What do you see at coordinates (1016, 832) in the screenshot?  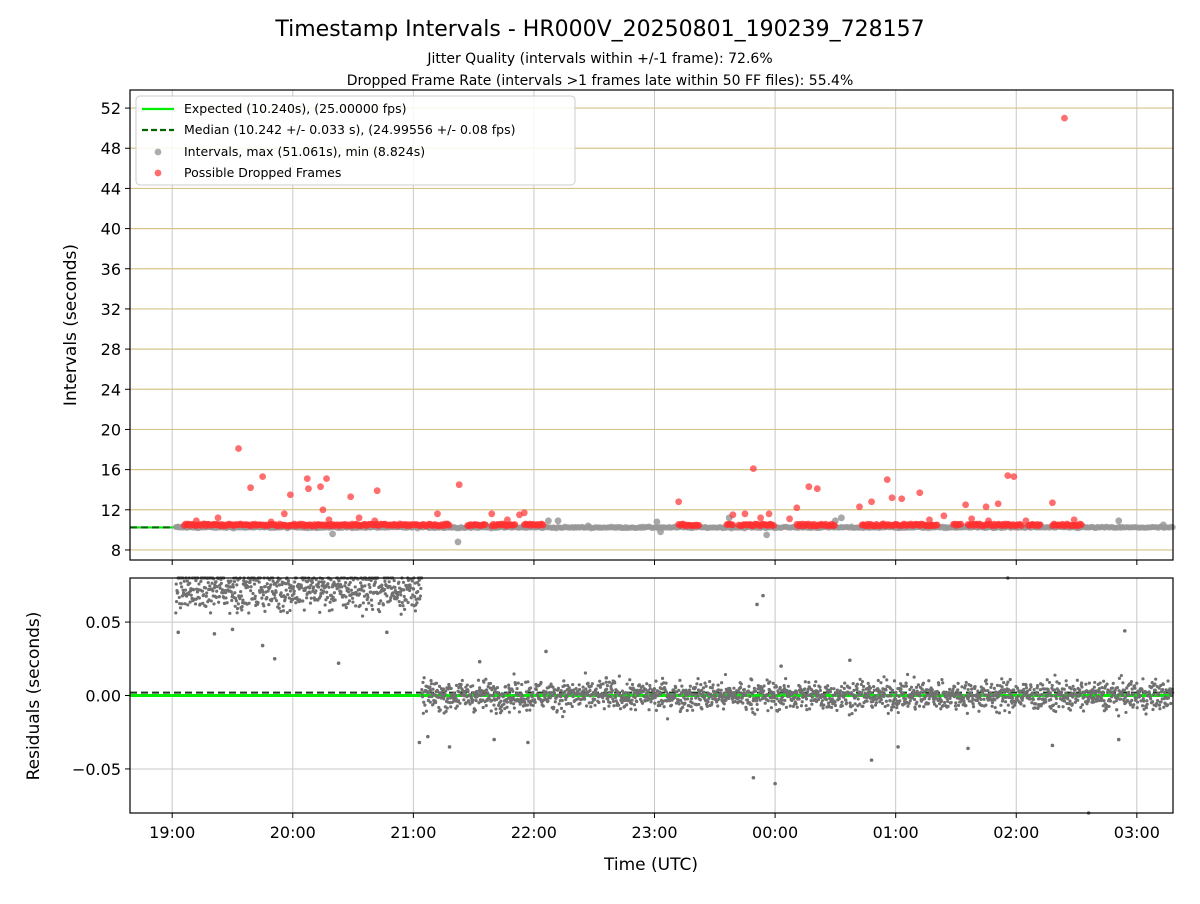 I see `x-tick-label: 02:00` at bounding box center [1016, 832].